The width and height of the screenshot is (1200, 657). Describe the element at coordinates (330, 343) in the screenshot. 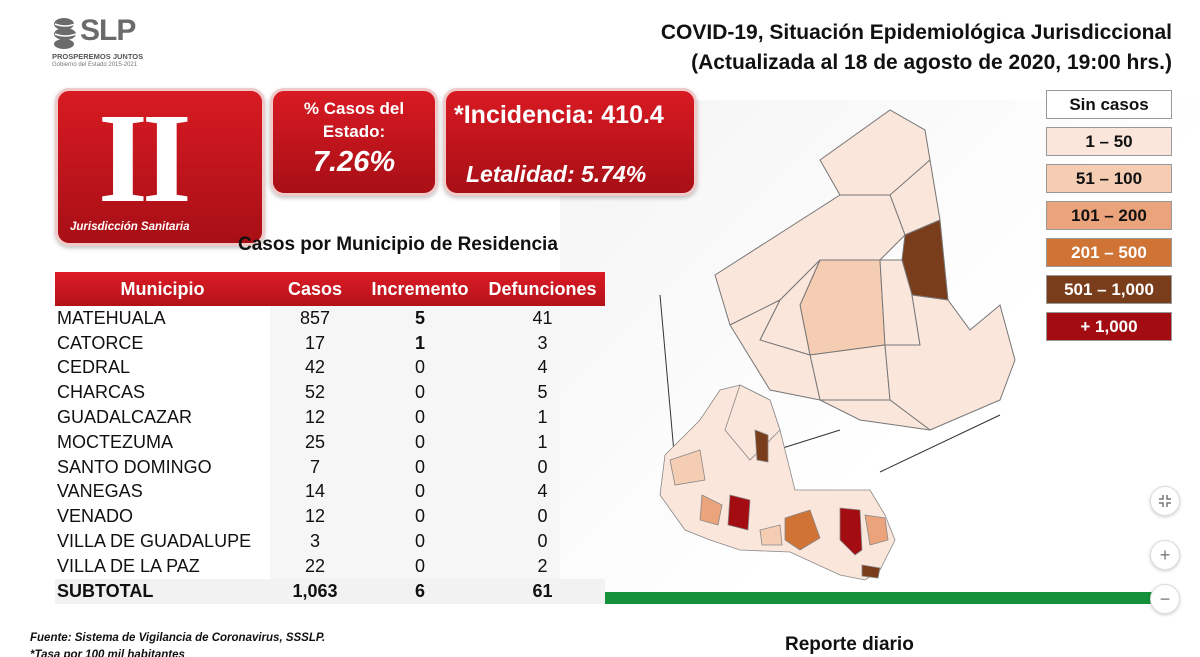

I see `table-row: CATORCE 17 1 3` at that location.